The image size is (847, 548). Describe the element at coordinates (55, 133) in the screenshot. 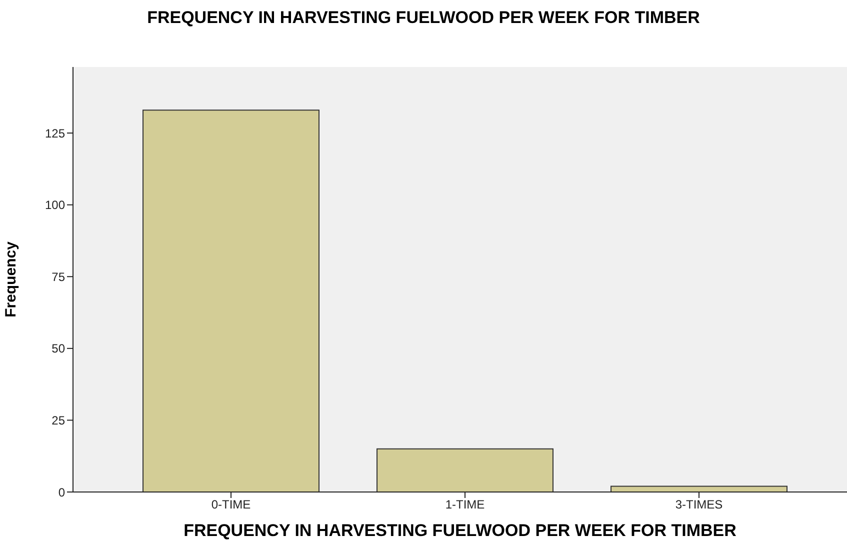

I see `y-tick-label: 125` at that location.